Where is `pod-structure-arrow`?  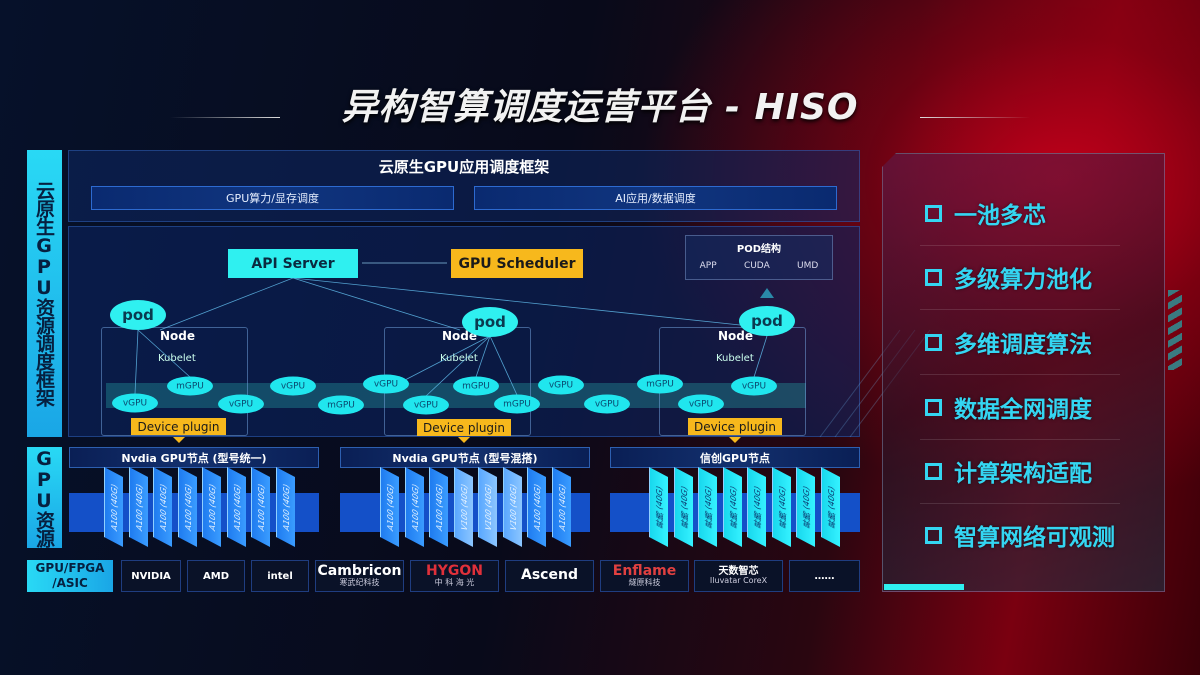 pod-structure-arrow is located at coordinates (767, 293).